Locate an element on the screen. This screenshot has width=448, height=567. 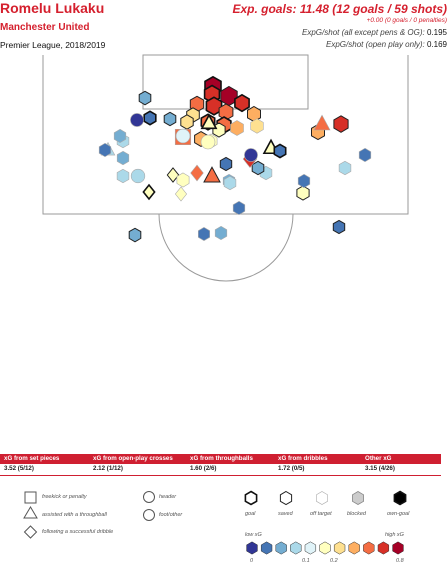
category-throughballs-label: xG from throughballs is located at coordinates (221, 458).